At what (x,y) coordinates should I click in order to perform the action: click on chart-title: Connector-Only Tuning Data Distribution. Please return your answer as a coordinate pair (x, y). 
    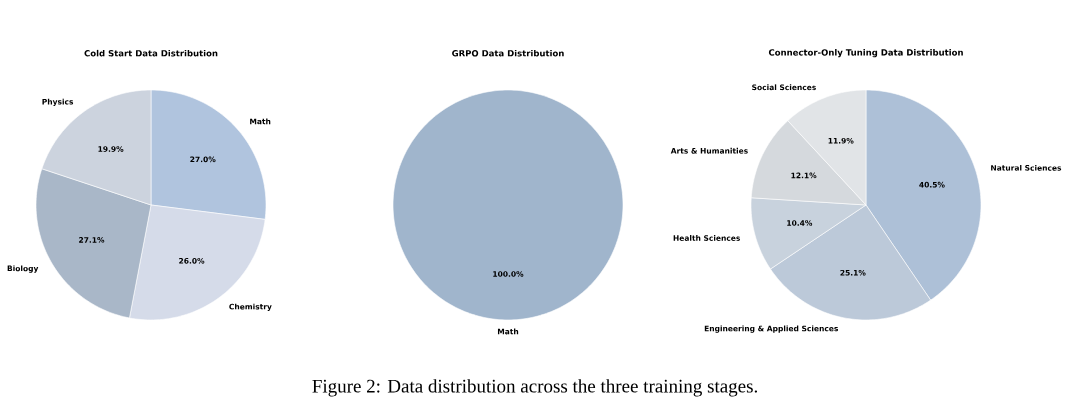
    Looking at the image, I should click on (865, 53).